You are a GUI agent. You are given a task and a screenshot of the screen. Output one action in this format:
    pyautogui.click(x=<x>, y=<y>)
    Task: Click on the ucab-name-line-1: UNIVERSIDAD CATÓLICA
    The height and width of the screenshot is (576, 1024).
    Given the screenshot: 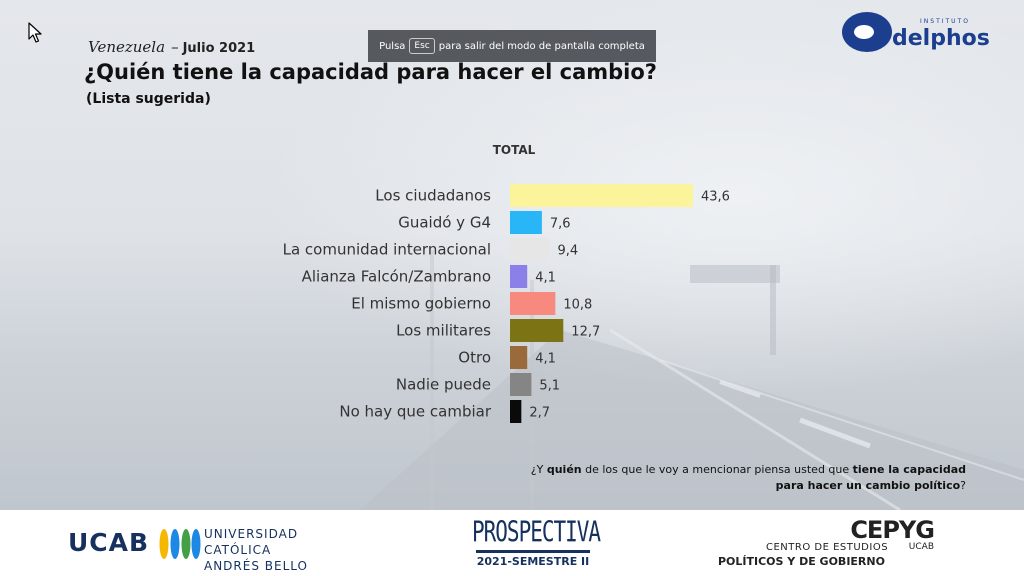 What is the action you would take?
    pyautogui.click(x=286, y=542)
    